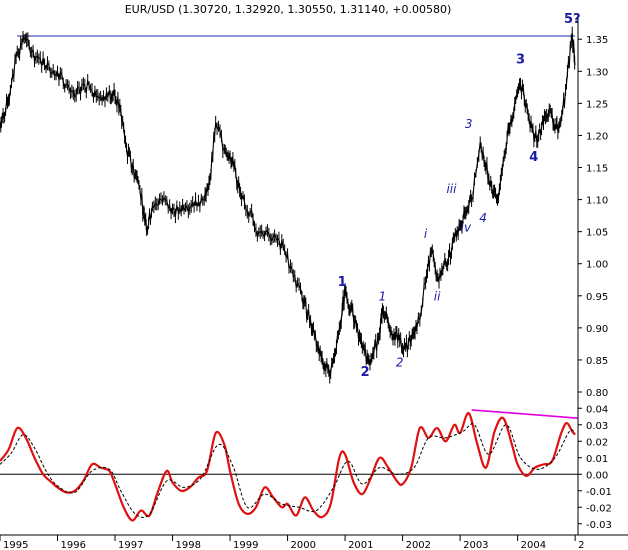  I want to click on price-y-tick-label: 0.95, so click(597, 297).